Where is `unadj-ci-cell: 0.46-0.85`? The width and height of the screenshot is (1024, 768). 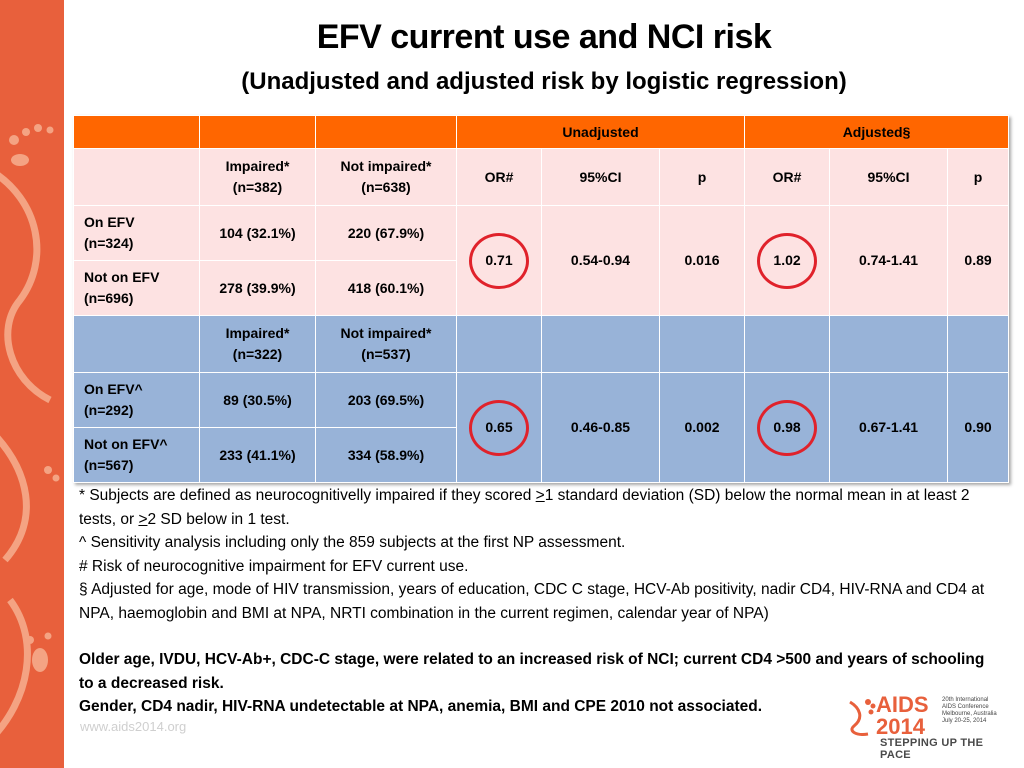 unadj-ci-cell: 0.46-0.85 is located at coordinates (600, 427).